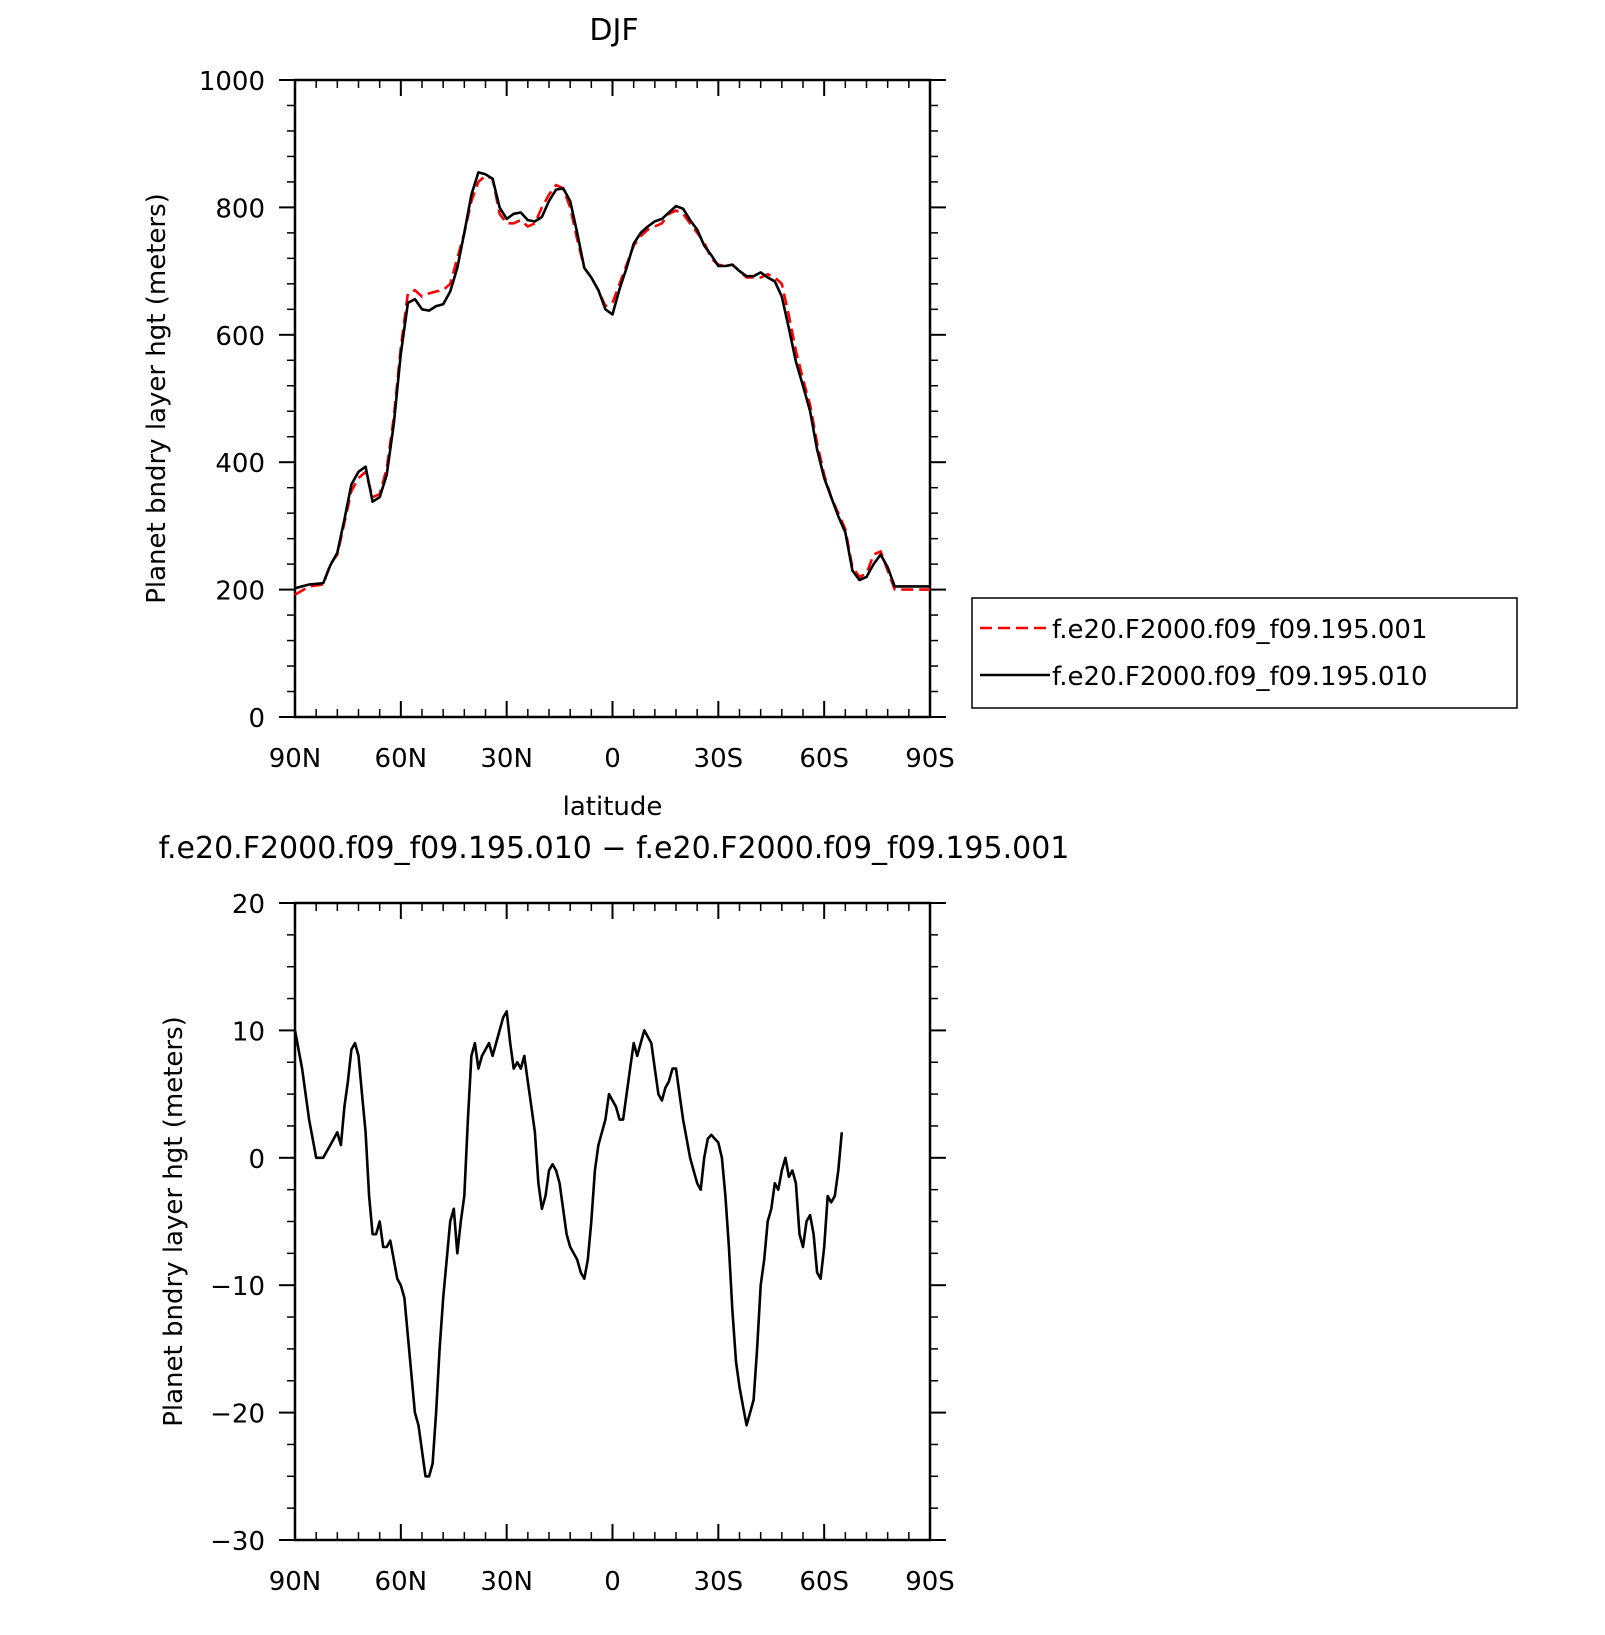 Image resolution: width=1605 pixels, height=1635 pixels. Describe the element at coordinates (1240, 630) in the screenshot. I see `legend-label-1: f.e20.F2000.f09_f09.195.001` at that location.